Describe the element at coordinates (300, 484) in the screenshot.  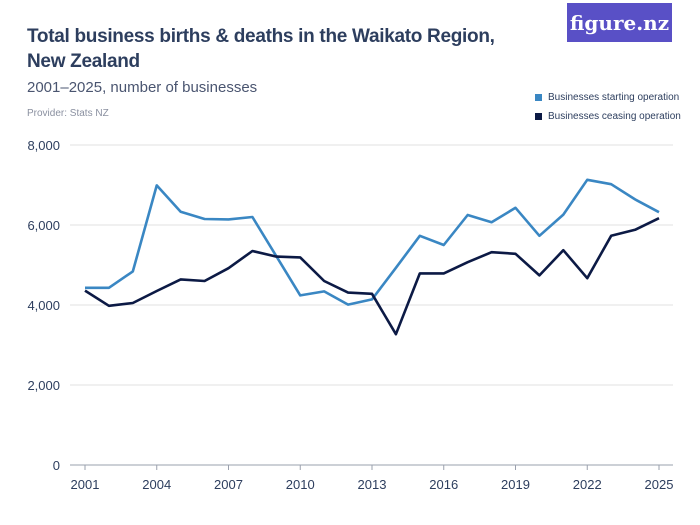
I see `x-tick-label: 2010` at that location.